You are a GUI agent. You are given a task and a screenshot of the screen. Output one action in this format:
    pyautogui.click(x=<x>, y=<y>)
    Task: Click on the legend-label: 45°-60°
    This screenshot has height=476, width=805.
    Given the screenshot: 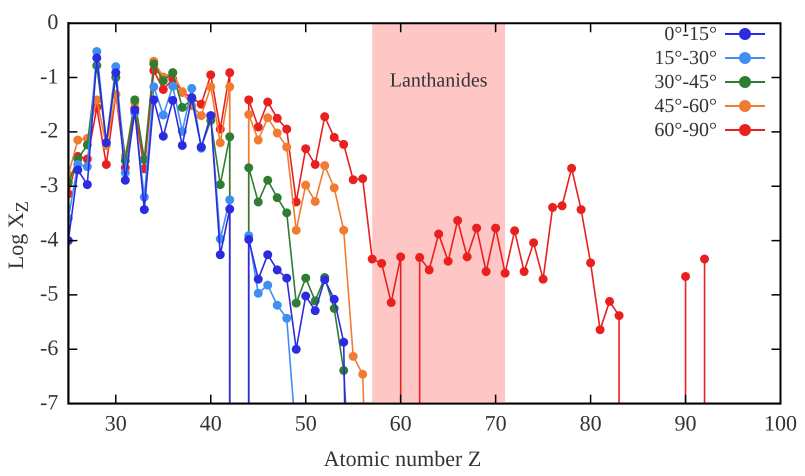 What is the action you would take?
    pyautogui.click(x=685, y=106)
    